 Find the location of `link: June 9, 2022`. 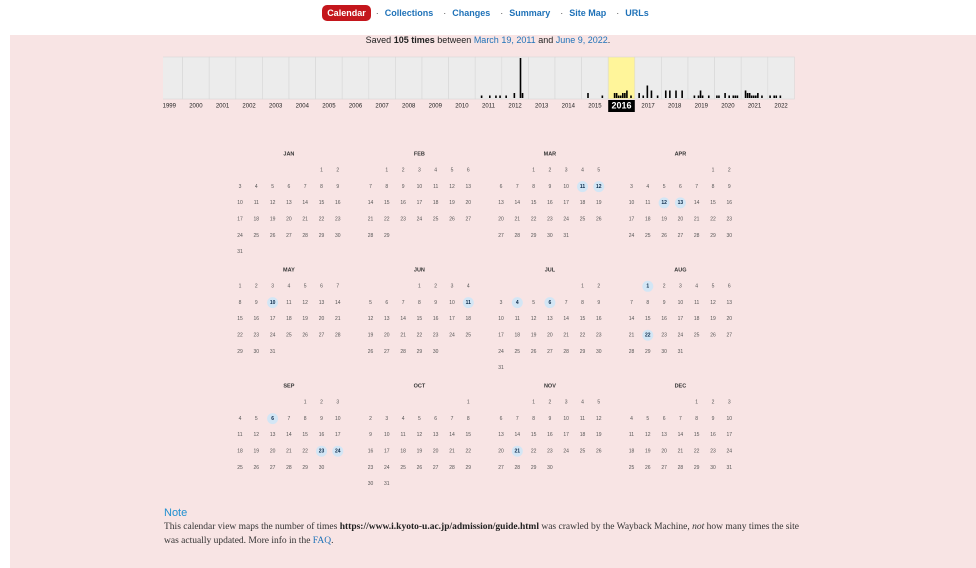

link: June 9, 2022 is located at coordinates (581, 40).